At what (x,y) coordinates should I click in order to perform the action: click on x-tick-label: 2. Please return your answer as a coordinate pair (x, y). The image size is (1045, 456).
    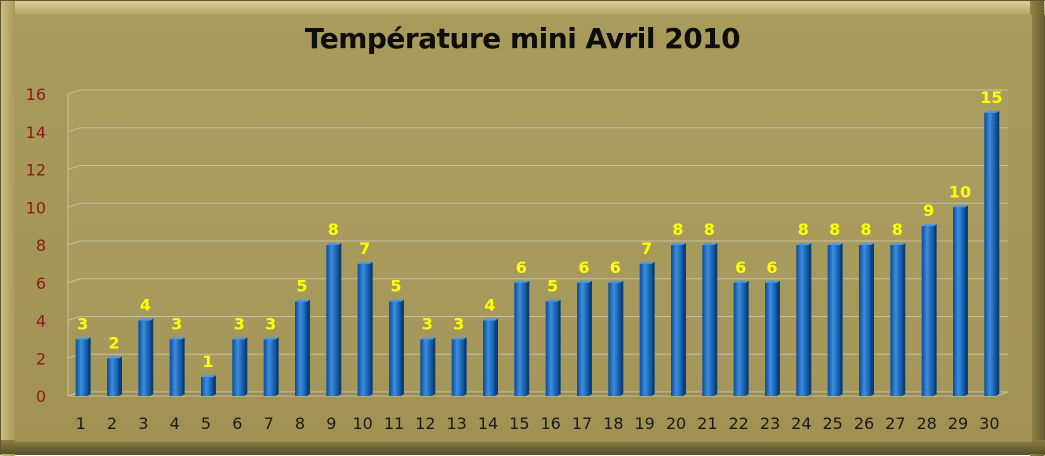
    Looking at the image, I should click on (112, 423).